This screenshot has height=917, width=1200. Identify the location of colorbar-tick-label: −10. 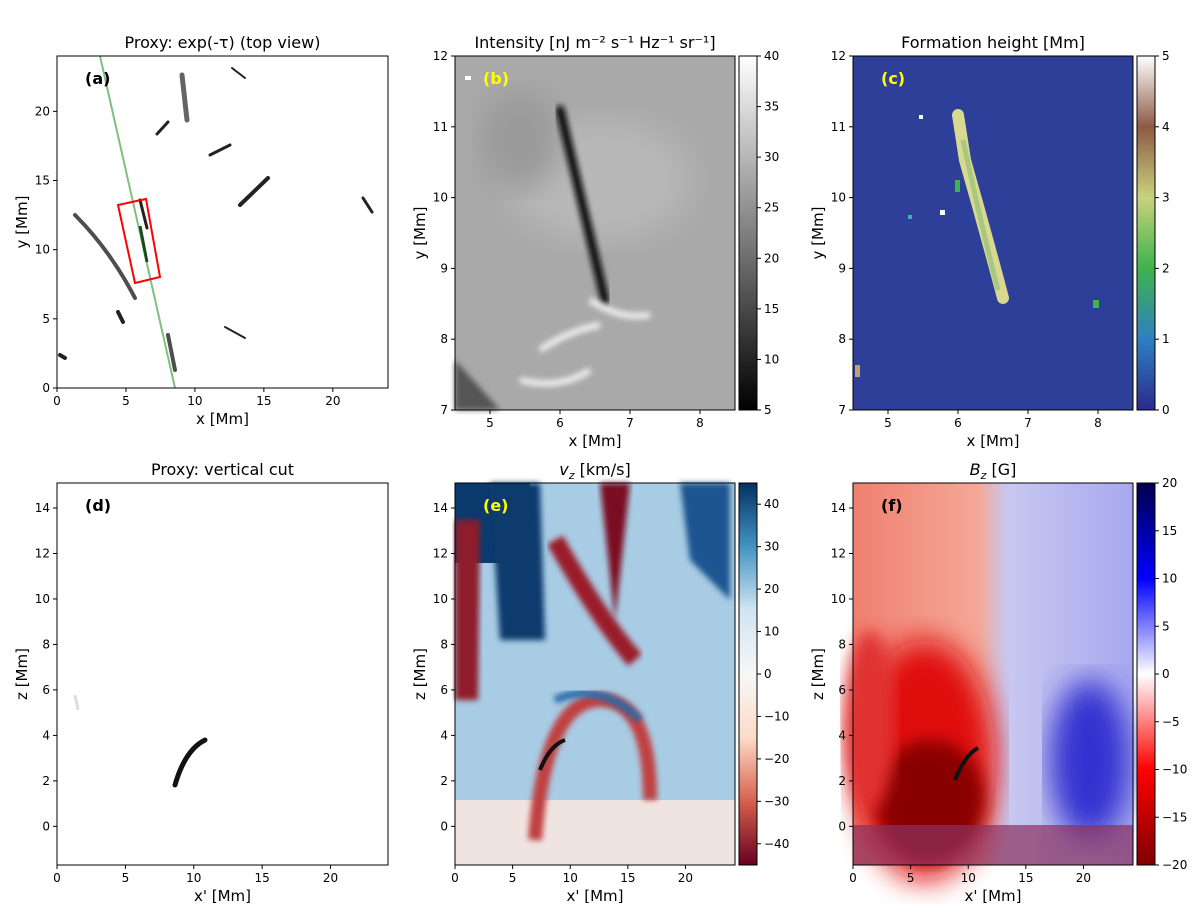
(1174, 770).